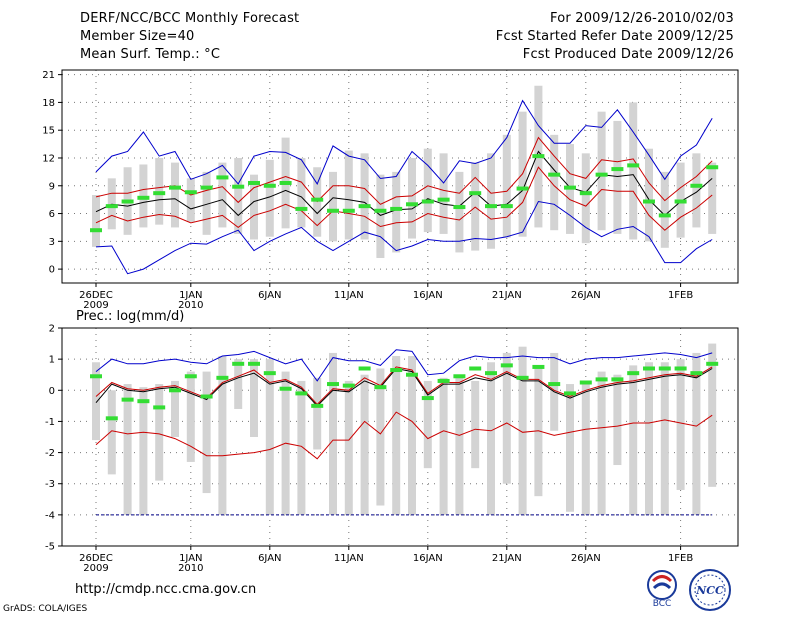 The height and width of the screenshot is (618, 800). Describe the element at coordinates (52, 242) in the screenshot. I see `y-tick-label: 3` at that location.